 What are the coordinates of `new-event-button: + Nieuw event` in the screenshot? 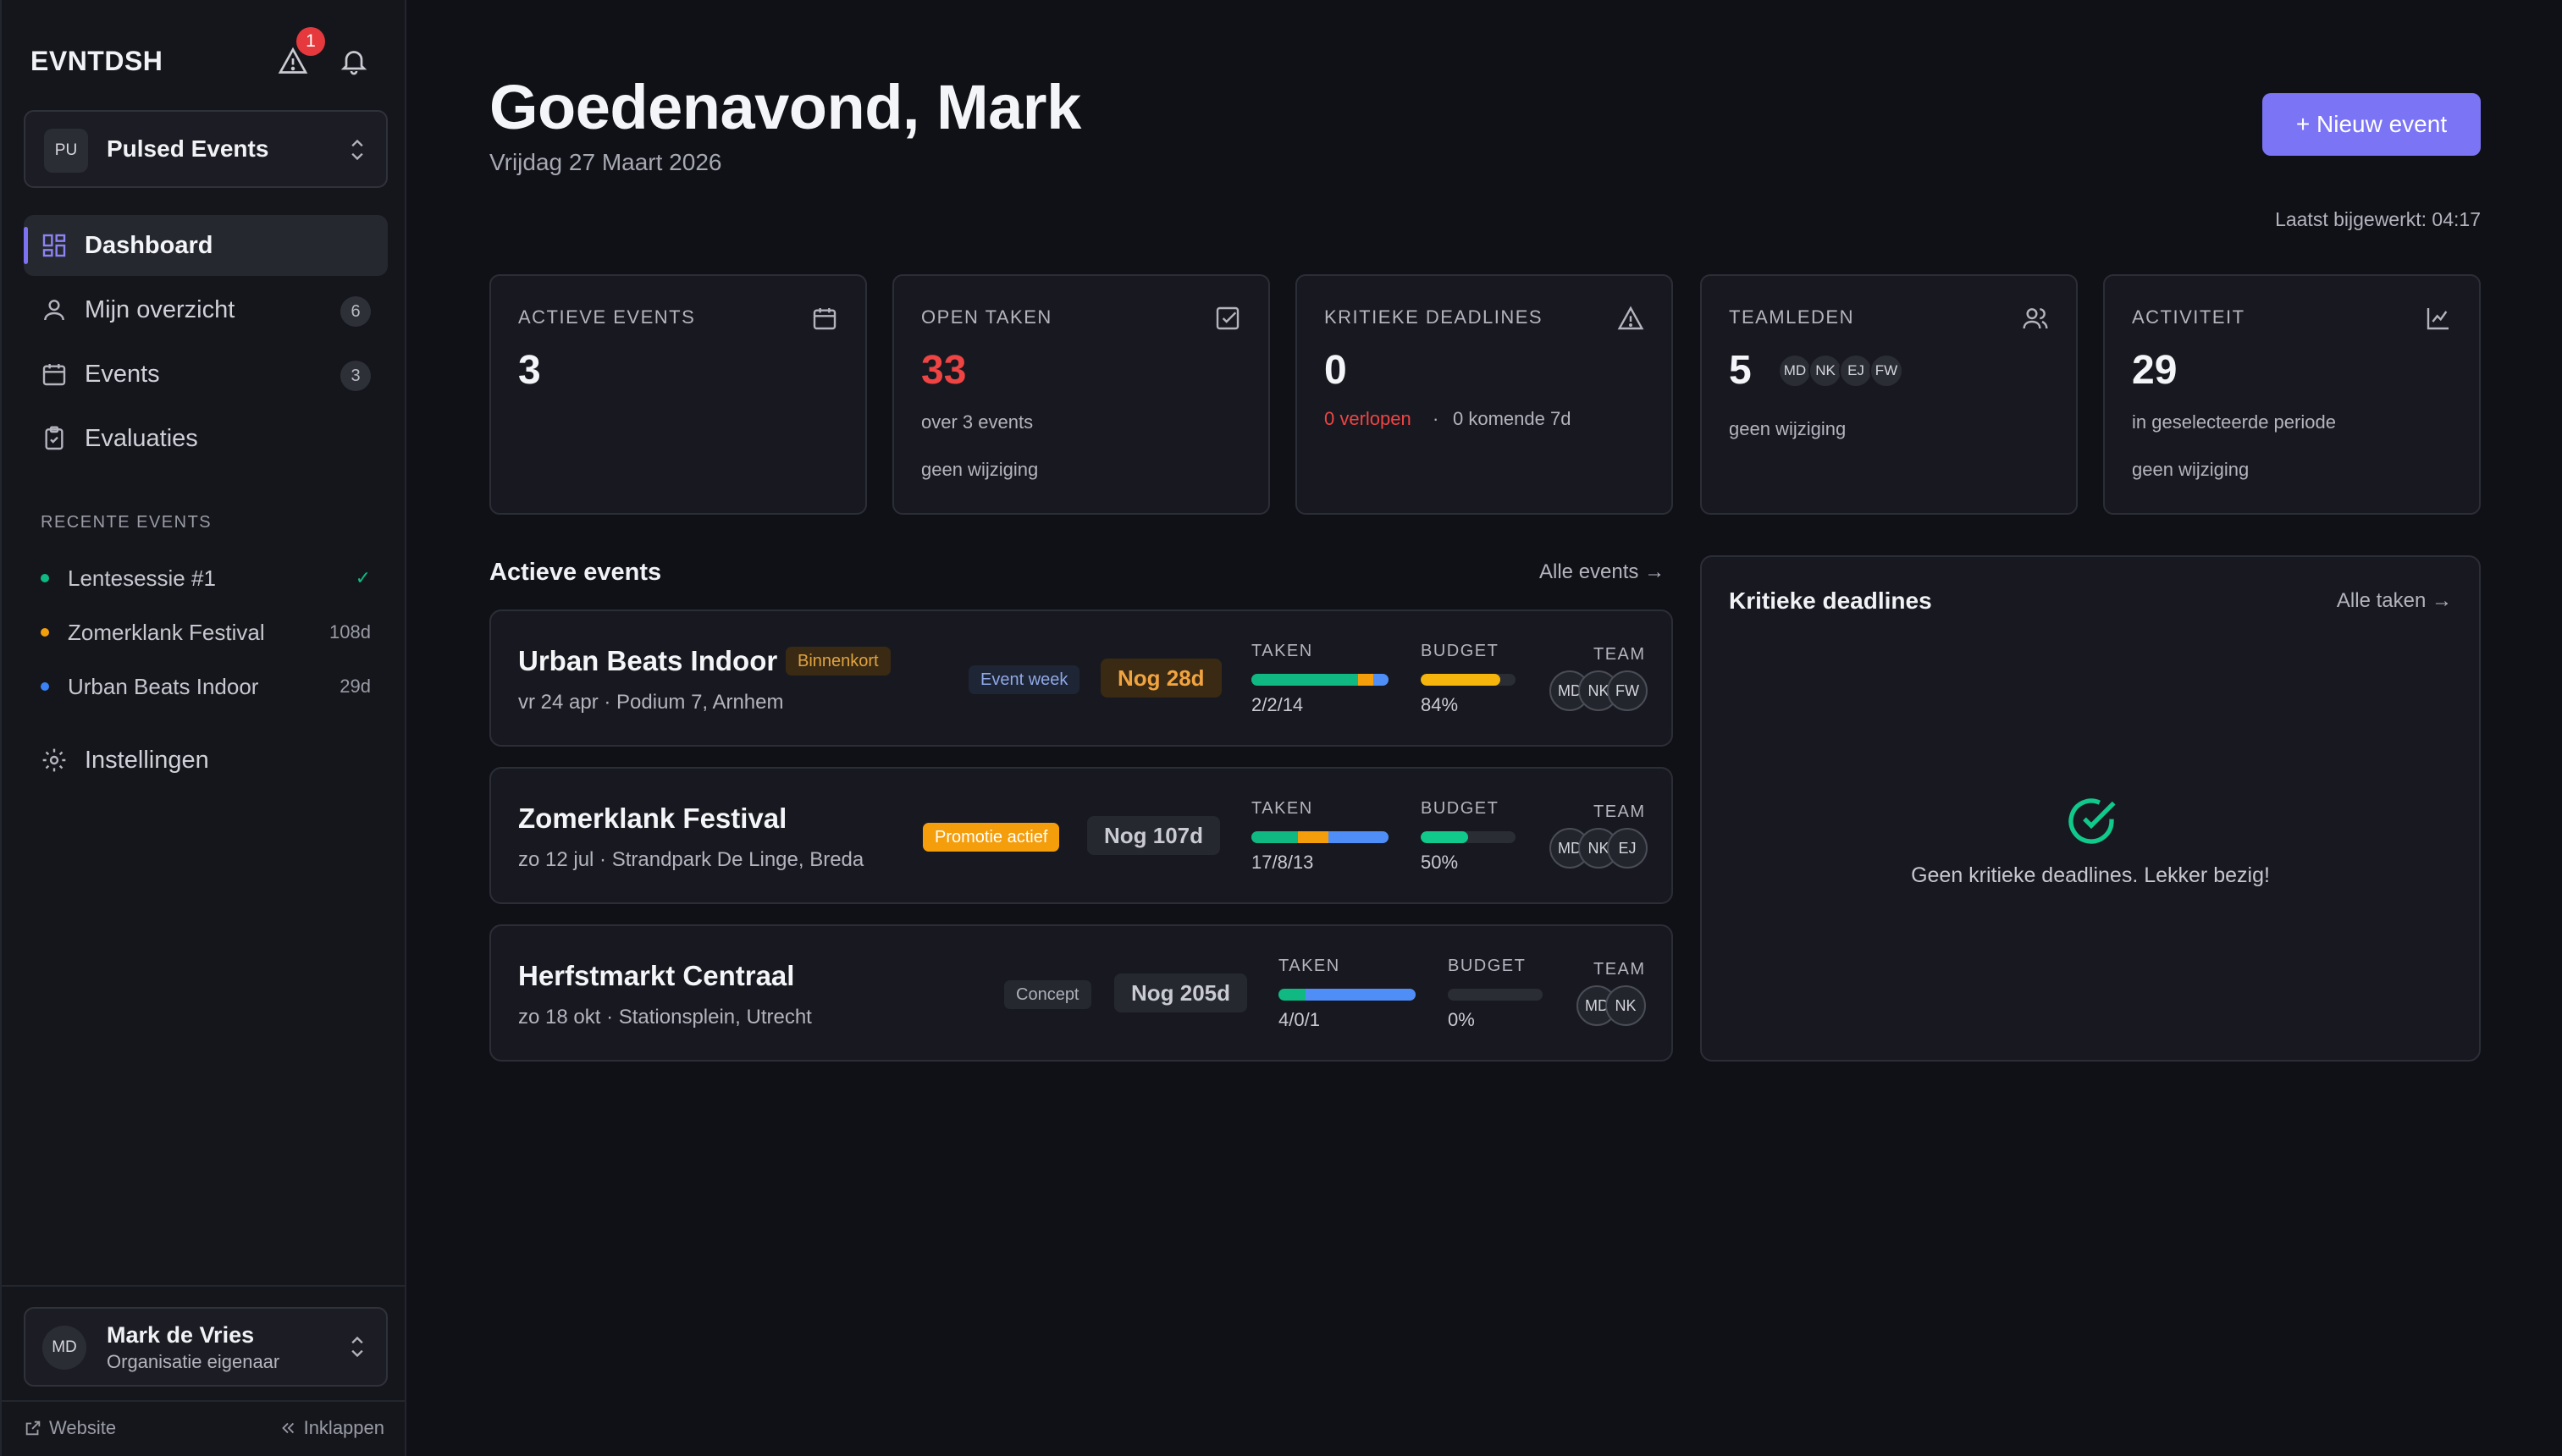 It's located at (2371, 124).